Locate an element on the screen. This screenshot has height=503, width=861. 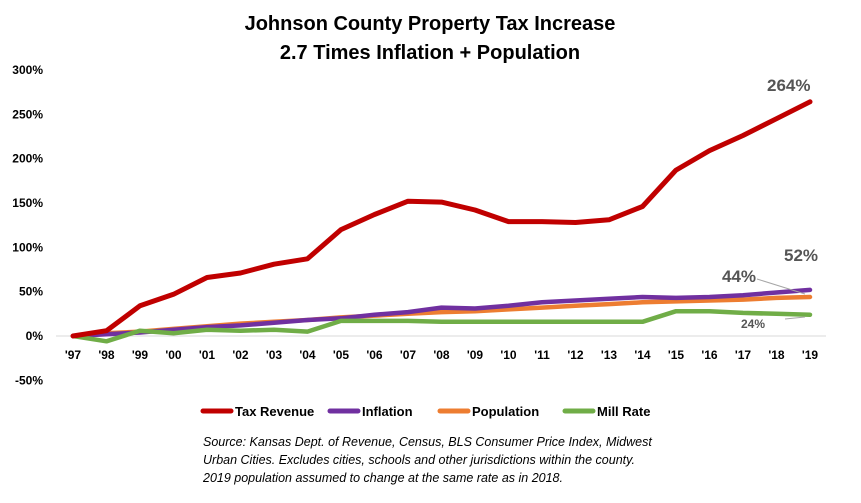
x-tick-label: '00 is located at coordinates (173, 355).